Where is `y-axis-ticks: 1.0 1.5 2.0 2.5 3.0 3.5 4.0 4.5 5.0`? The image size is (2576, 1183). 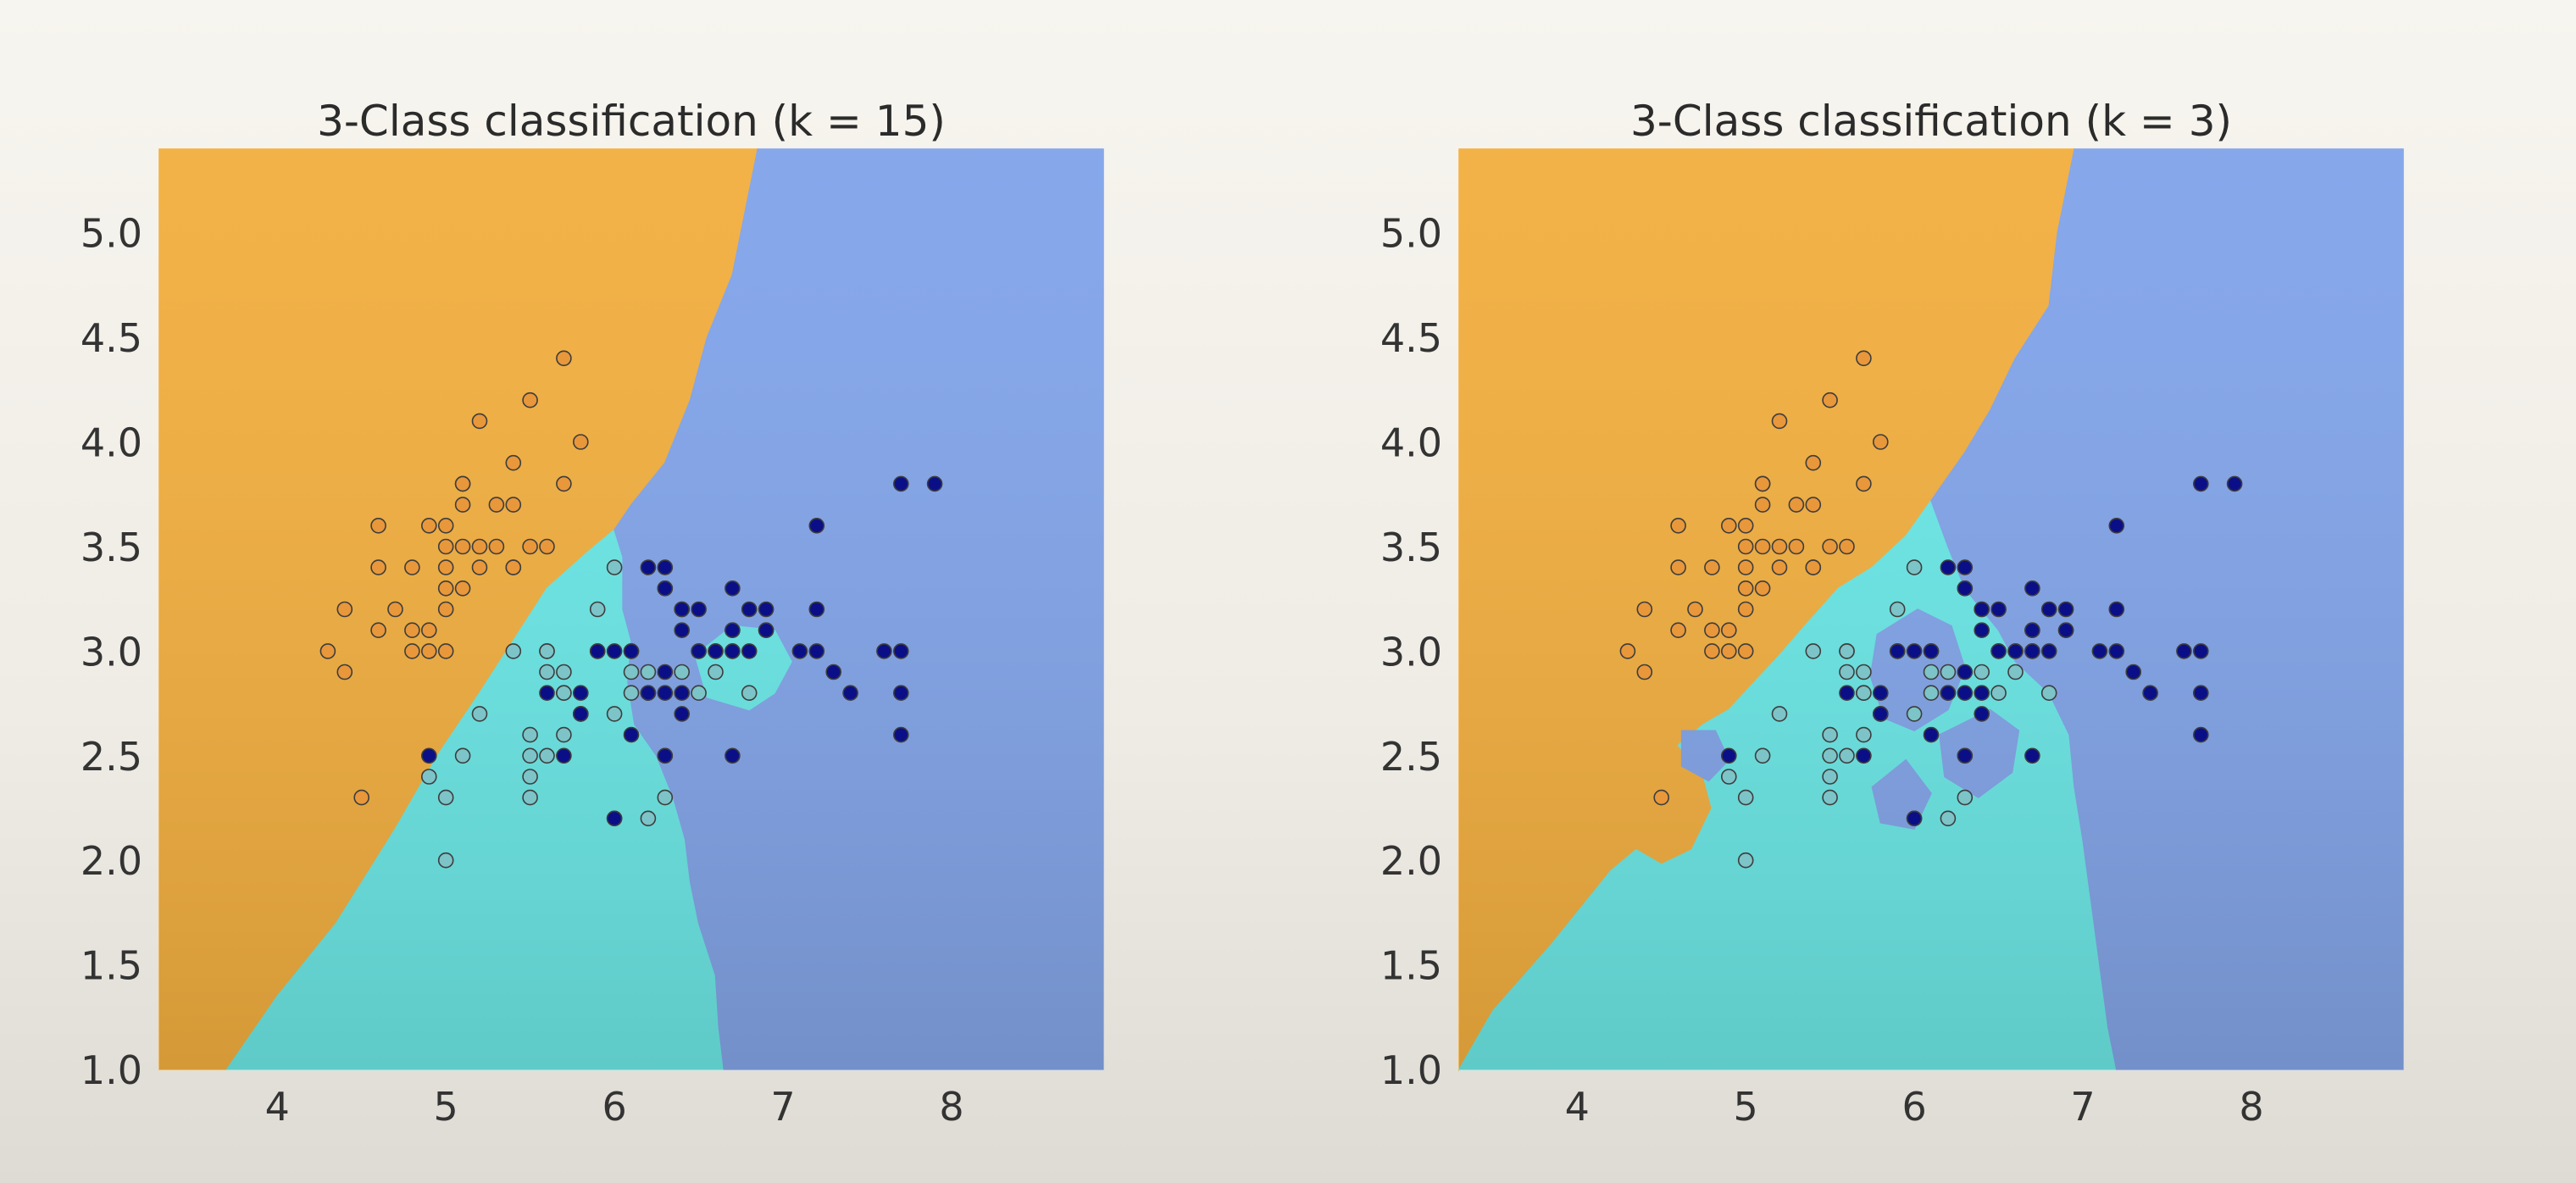
y-axis-ticks: 1.0 1.5 2.0 2.5 3.0 3.5 4.0 4.5 5.0 is located at coordinates (1411, 652).